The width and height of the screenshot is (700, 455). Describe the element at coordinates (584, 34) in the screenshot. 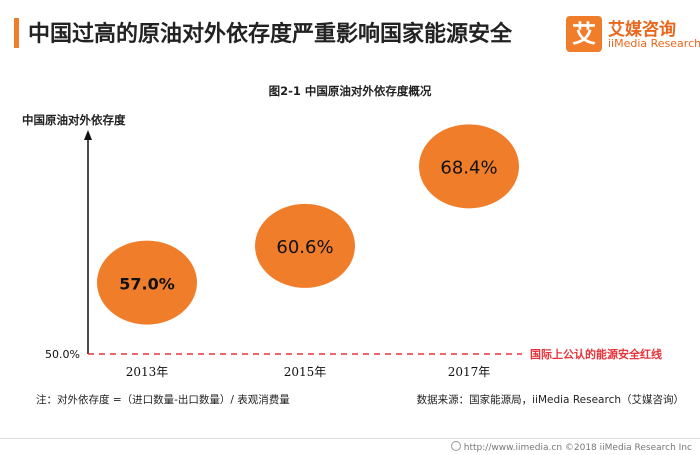

I see `logo-mark: 艾` at that location.